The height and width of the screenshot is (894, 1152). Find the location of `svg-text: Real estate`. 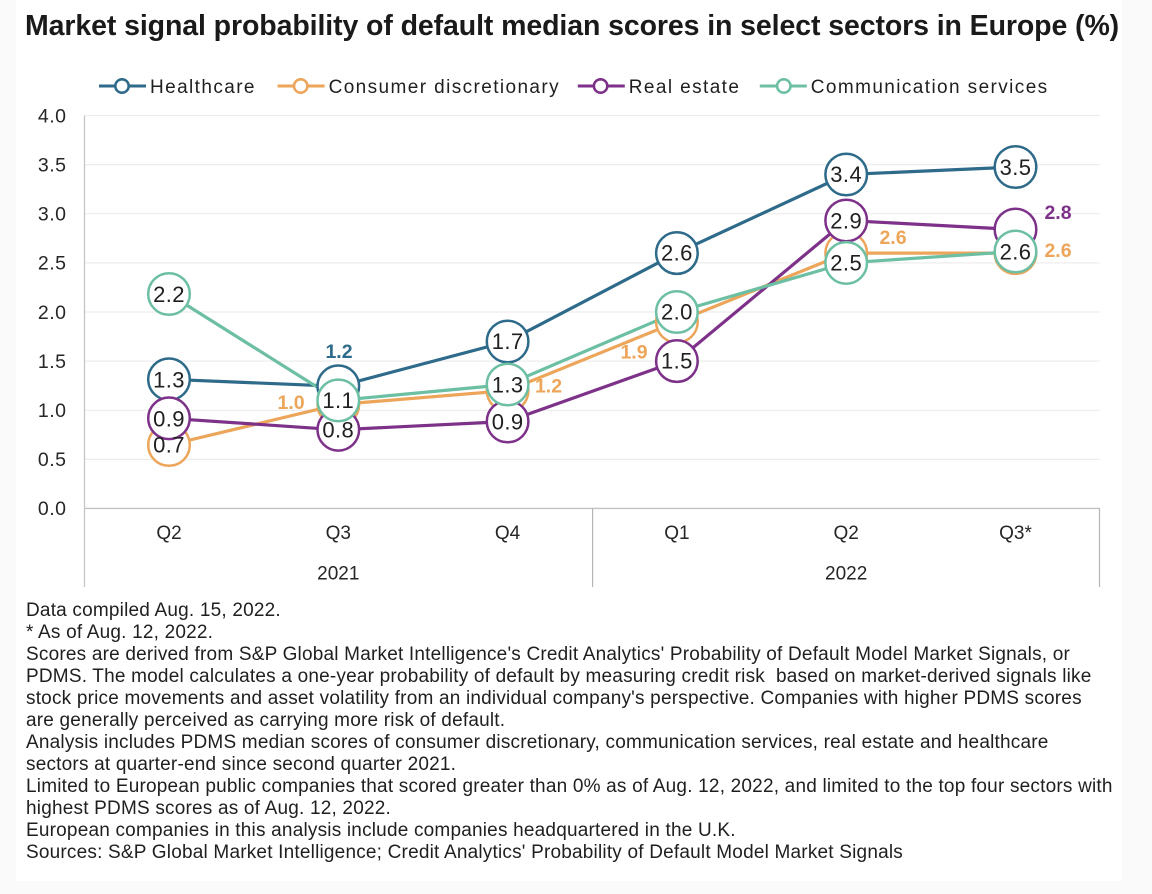

svg-text: Real estate is located at coordinates (685, 87).